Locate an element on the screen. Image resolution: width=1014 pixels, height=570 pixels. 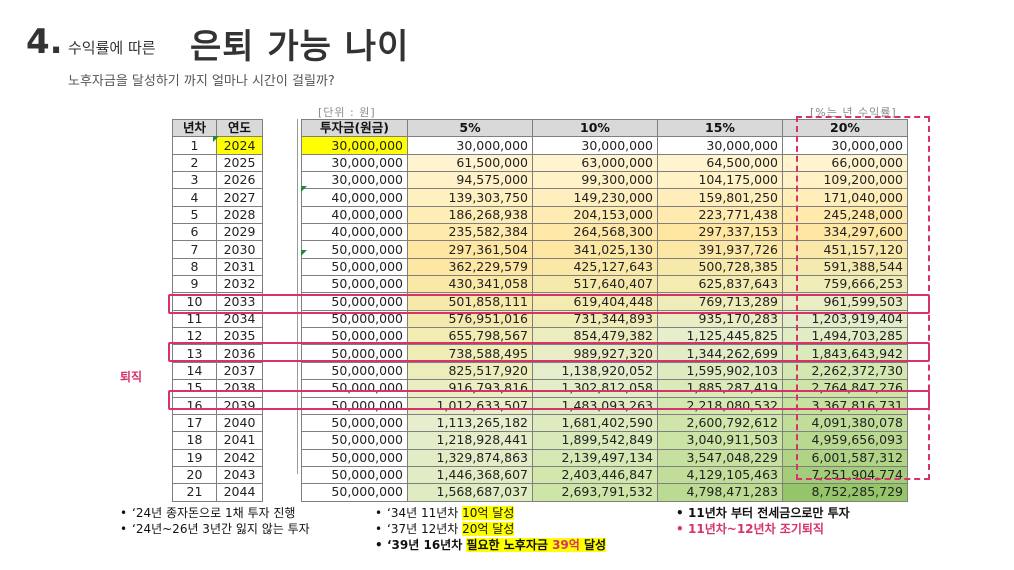
highlighted-amount: 39억 is located at coordinates (566, 545).